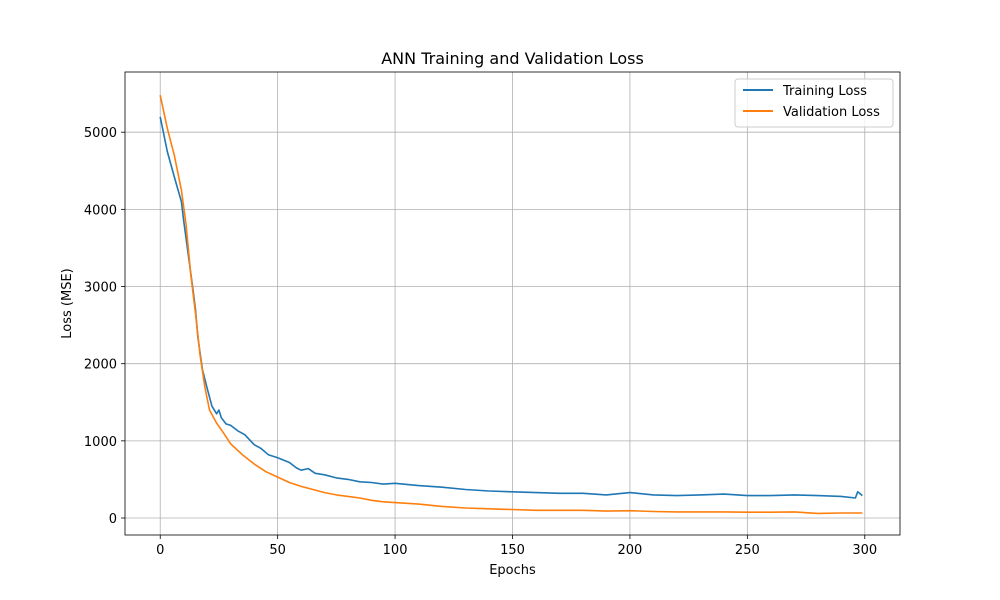 The width and height of the screenshot is (1000, 600). Describe the element at coordinates (512, 58) in the screenshot. I see `chart-title: ANN Training and Validation Loss` at that location.